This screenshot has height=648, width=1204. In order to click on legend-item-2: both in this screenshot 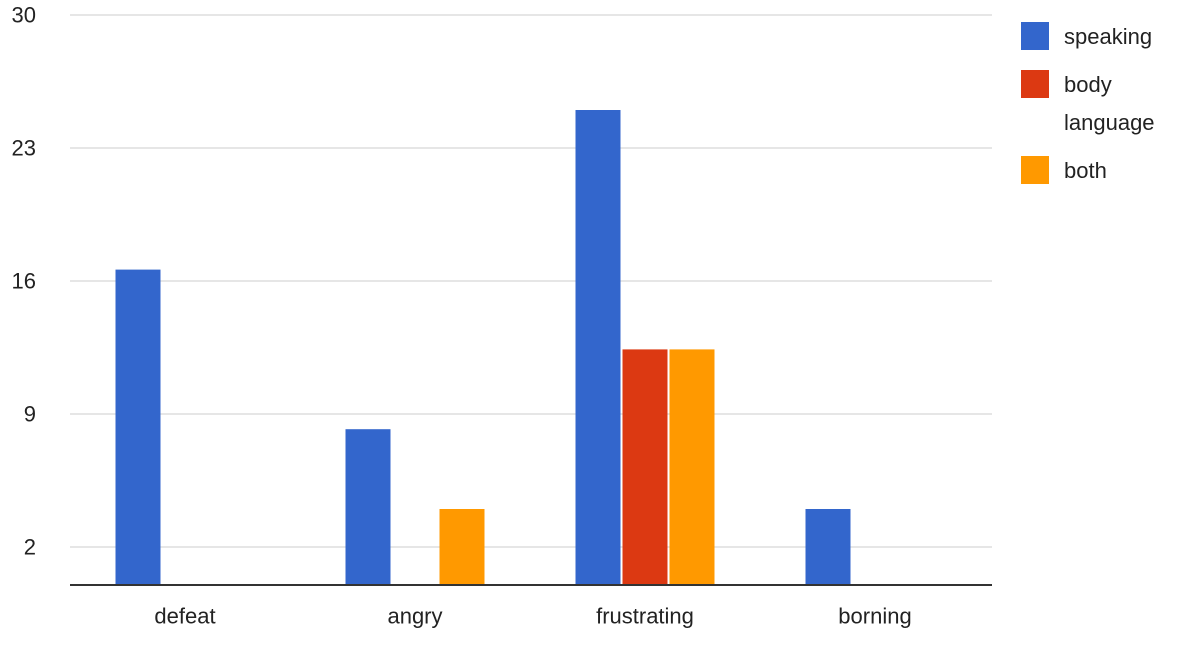, I will do `click(1064, 170)`.